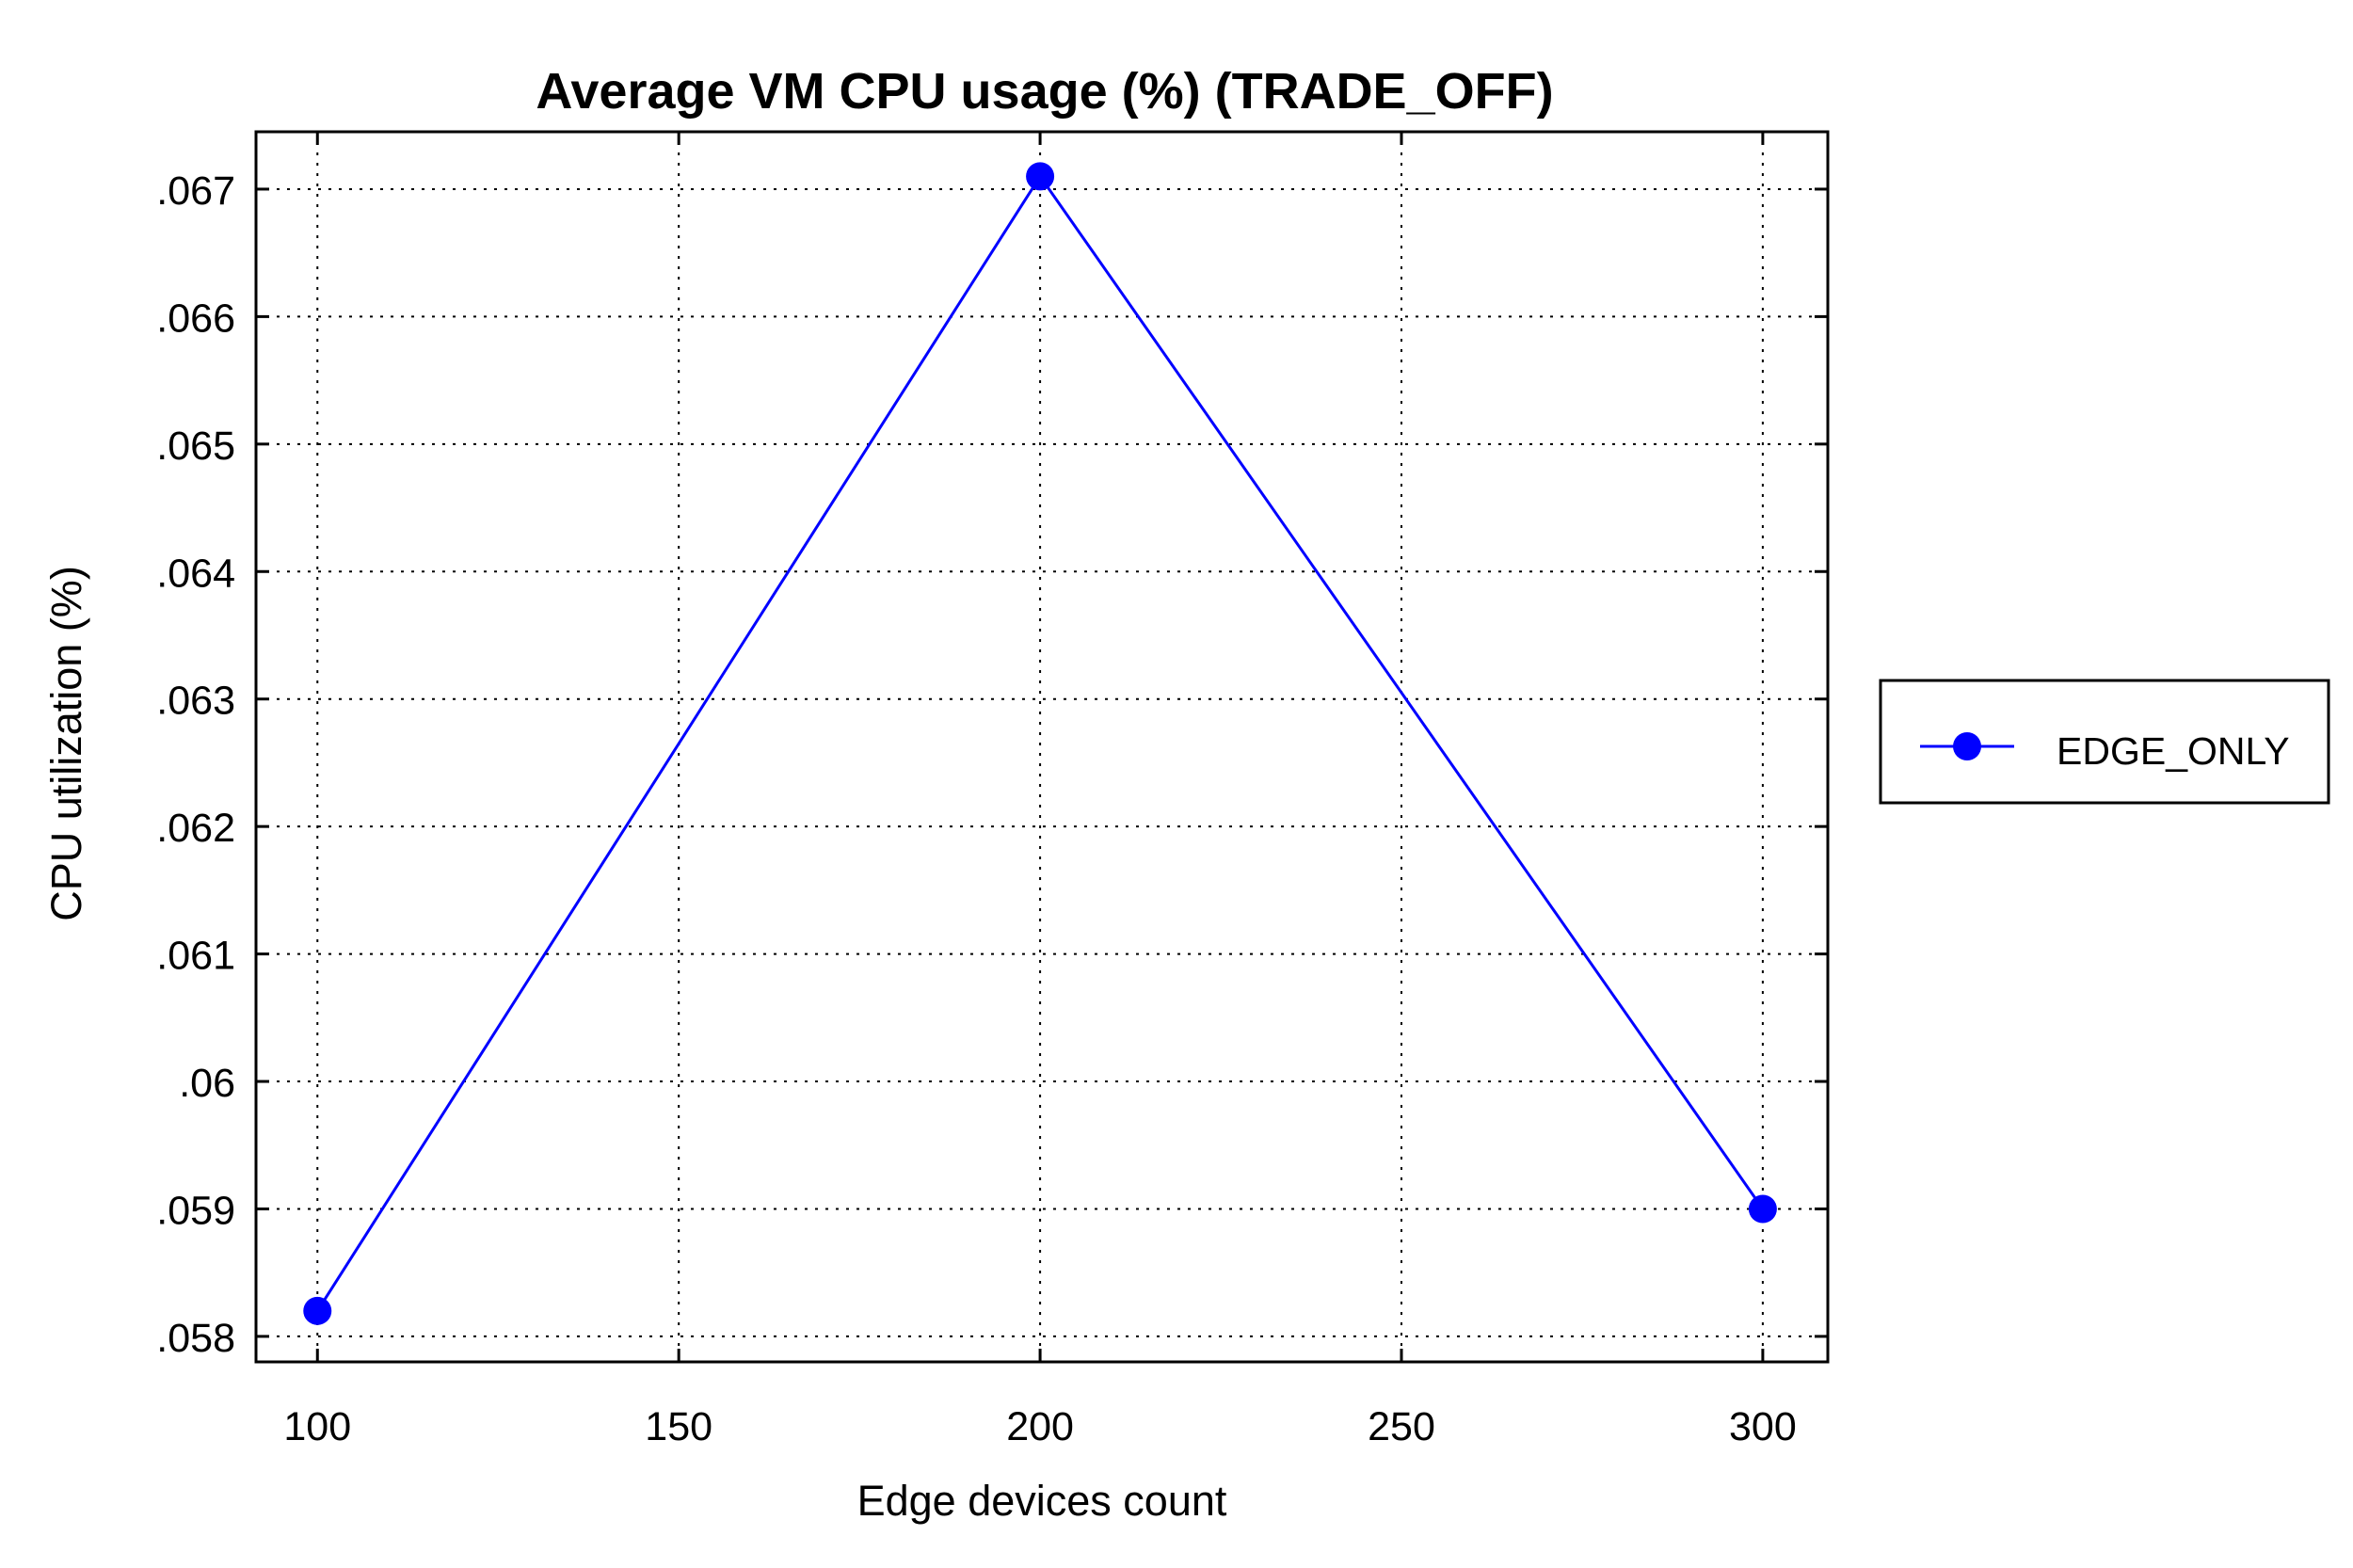  Describe the element at coordinates (1042, 1501) in the screenshot. I see `x-axis-label: Edge devices count` at that location.